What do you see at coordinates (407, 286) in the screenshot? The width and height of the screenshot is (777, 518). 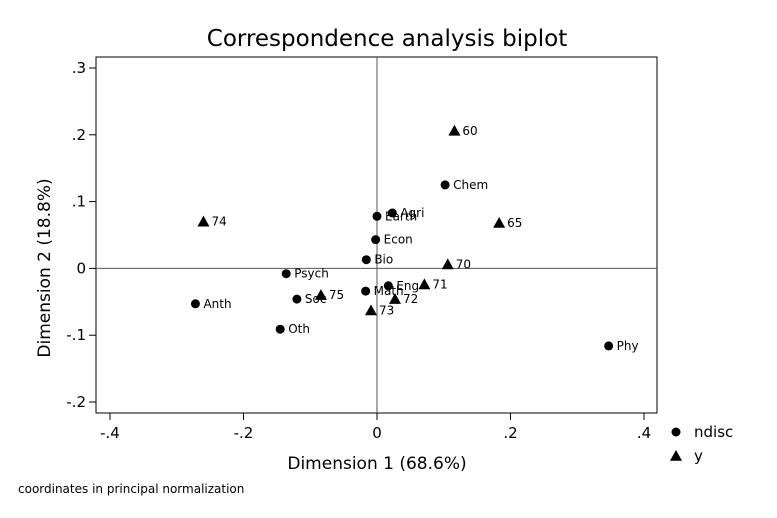 I see `point-label: Eng` at bounding box center [407, 286].